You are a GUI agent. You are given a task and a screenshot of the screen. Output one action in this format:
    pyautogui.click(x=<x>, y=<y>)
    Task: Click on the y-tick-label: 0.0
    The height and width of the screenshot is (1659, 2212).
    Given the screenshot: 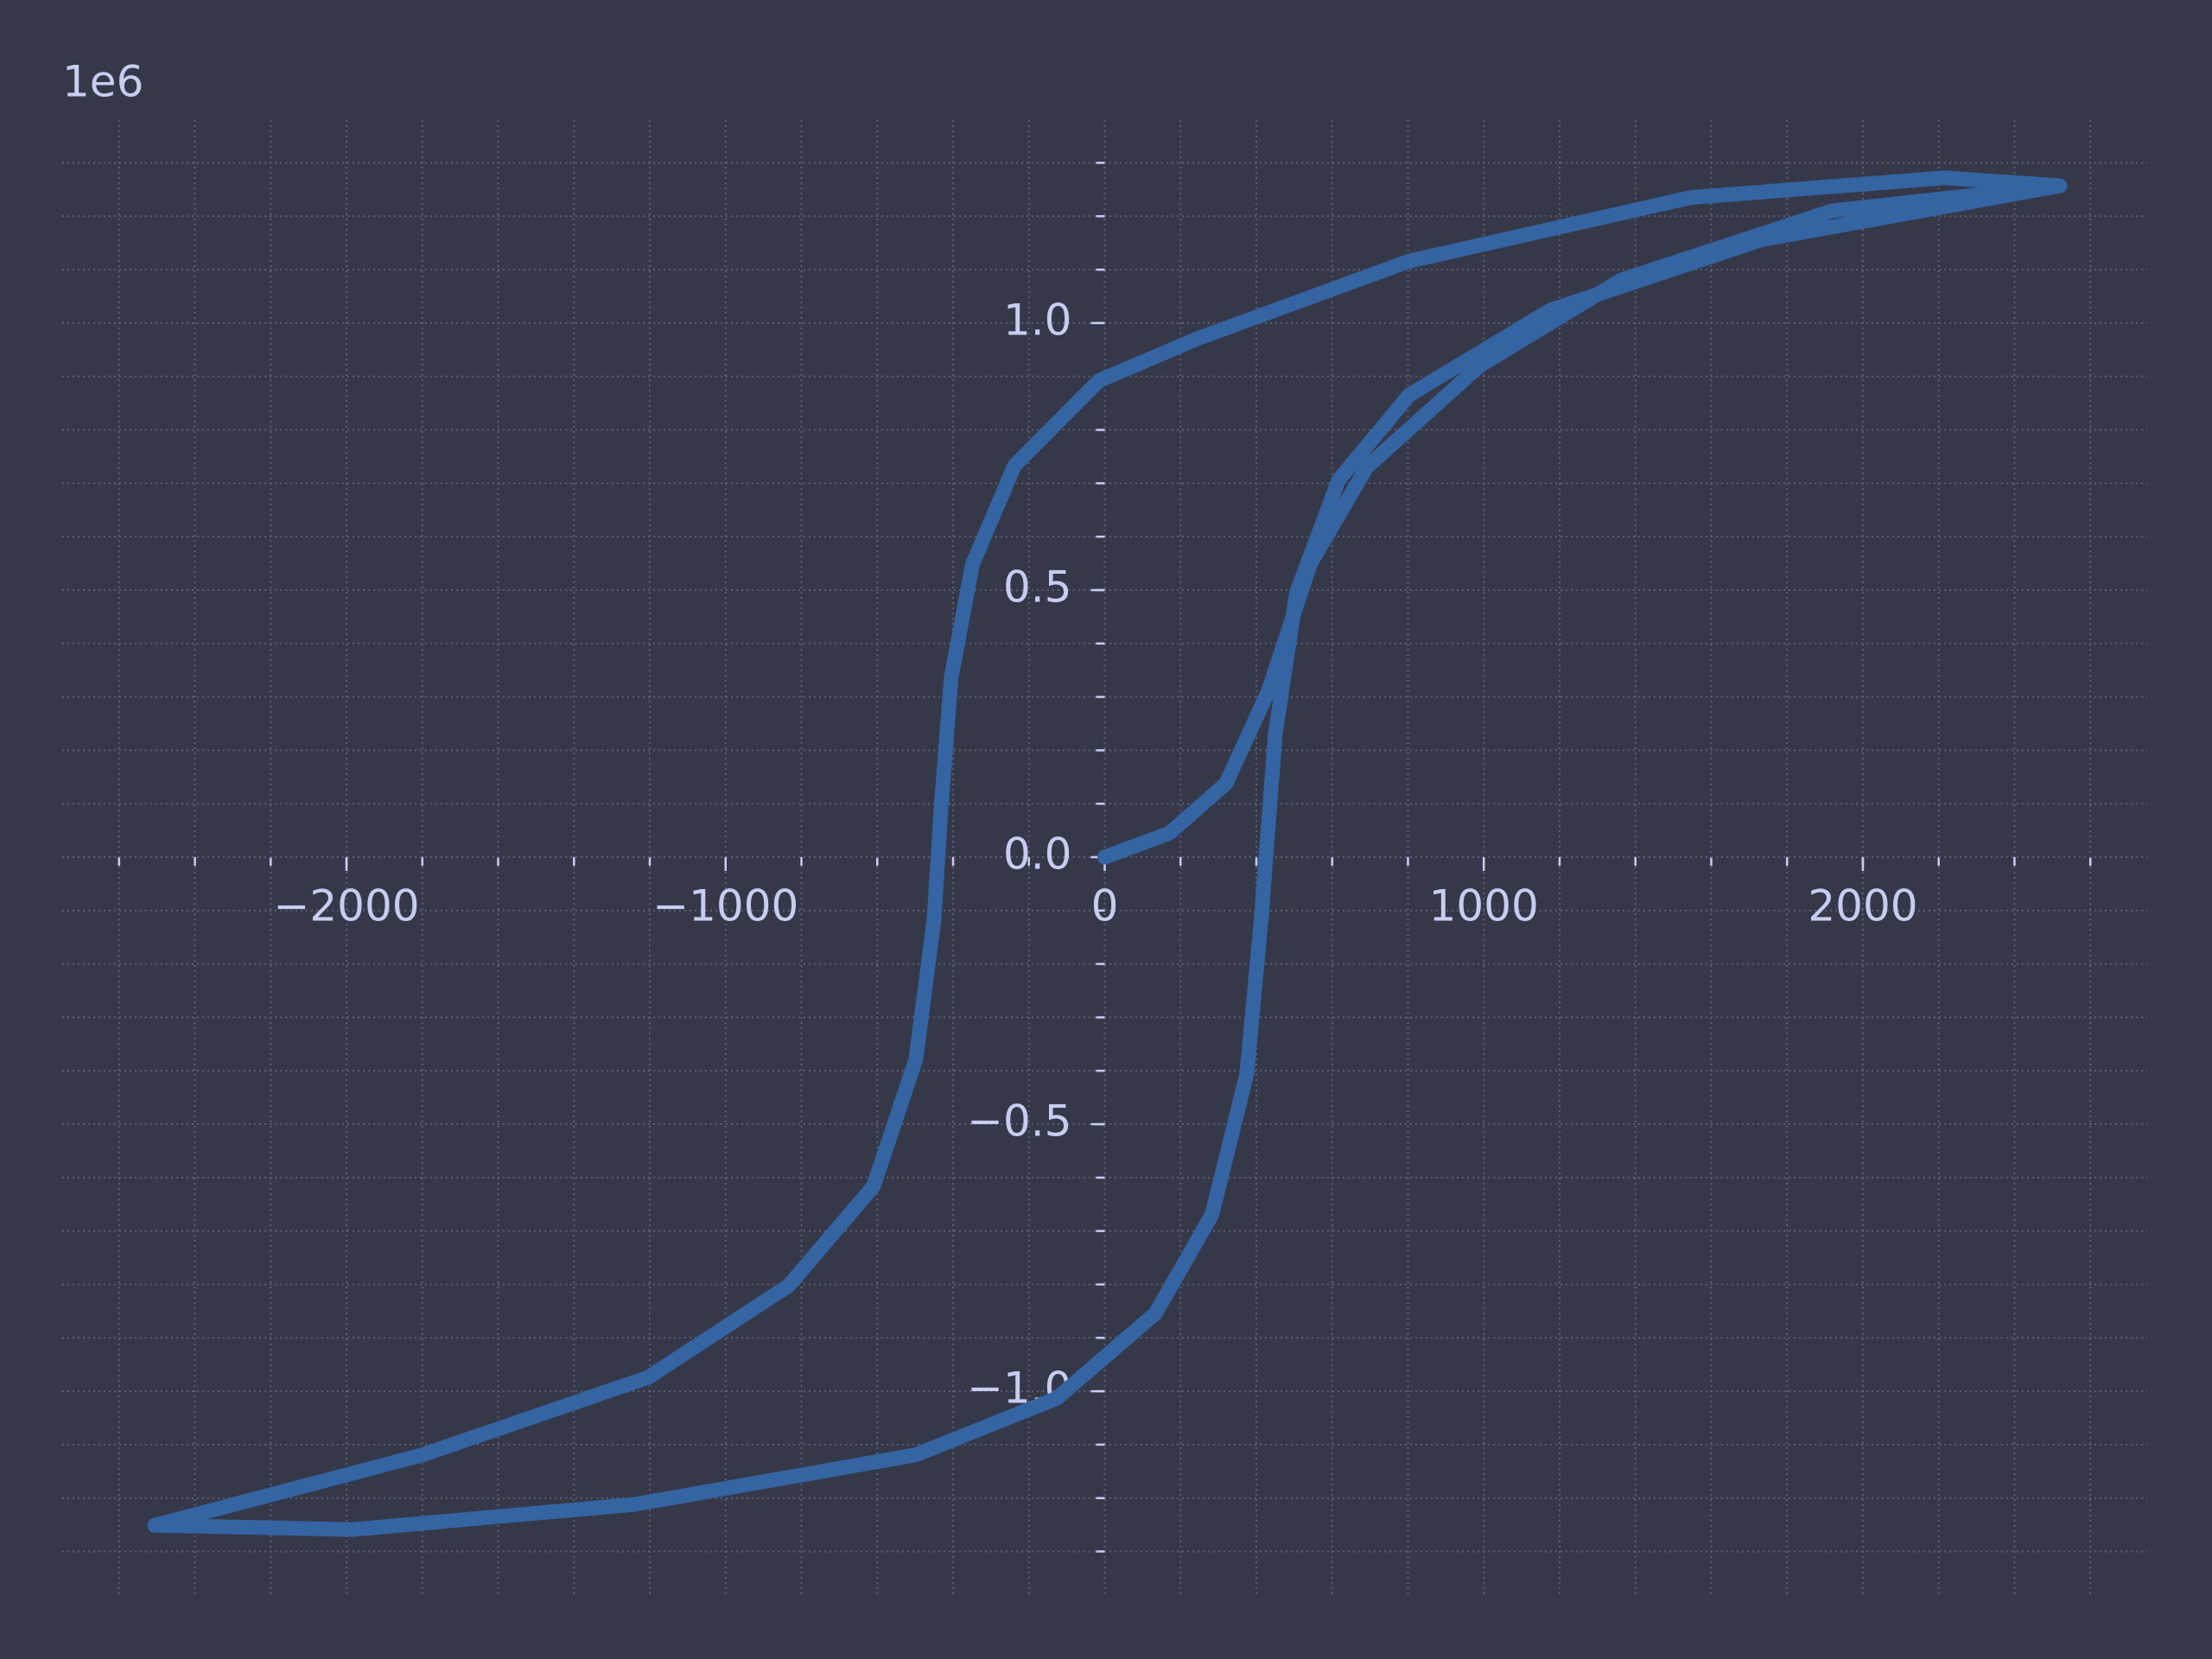 What is the action you would take?
    pyautogui.click(x=1037, y=855)
    